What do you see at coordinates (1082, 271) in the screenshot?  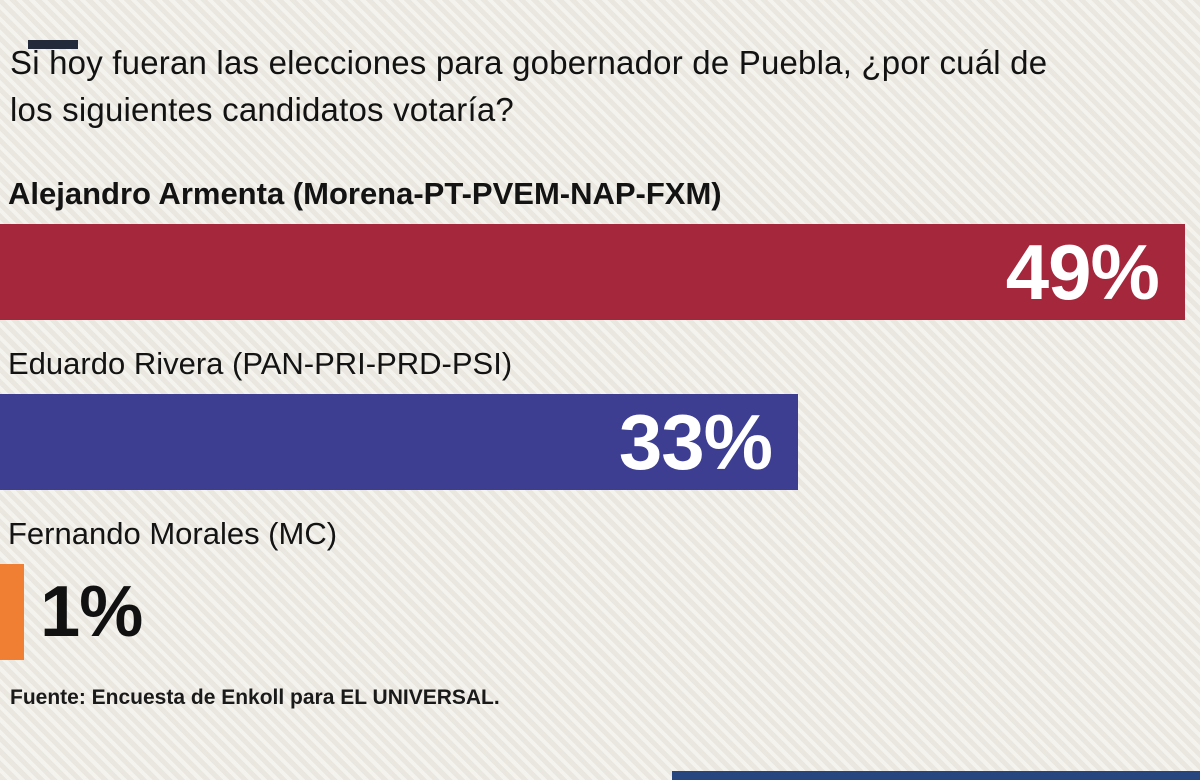 I see `value-label: 49%` at bounding box center [1082, 271].